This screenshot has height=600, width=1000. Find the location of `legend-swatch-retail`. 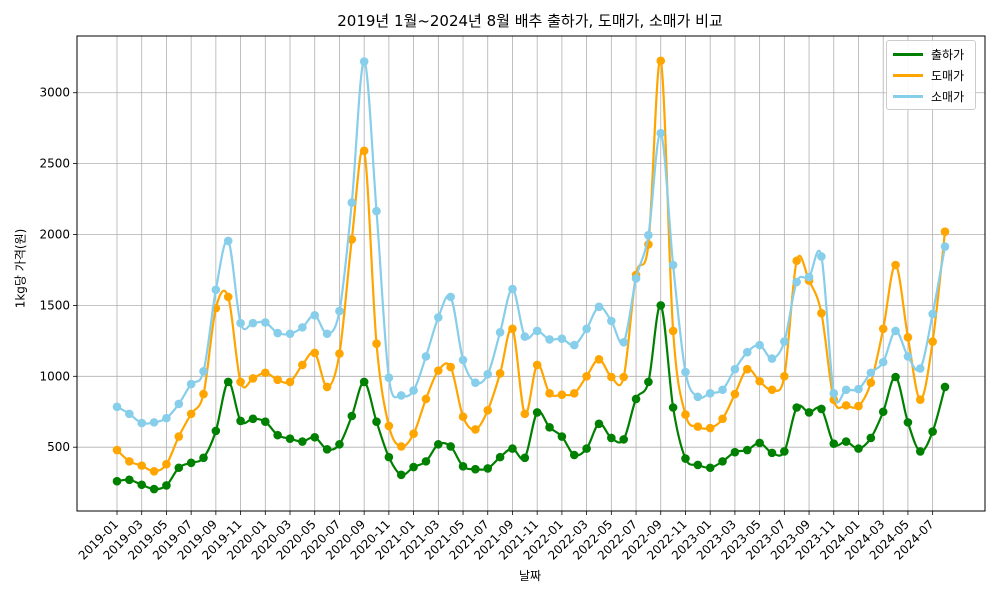

legend-swatch-retail is located at coordinates (908, 96).